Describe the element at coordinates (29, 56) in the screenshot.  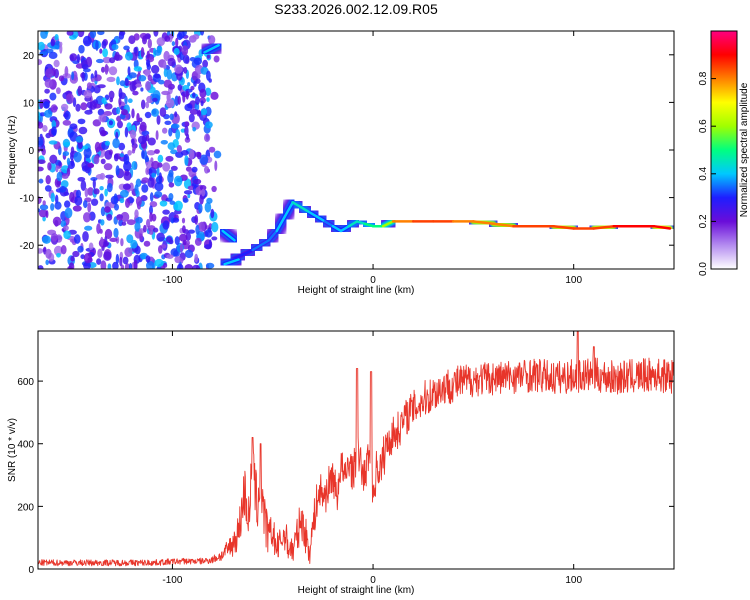
I see `y-tick-label: 20` at that location.